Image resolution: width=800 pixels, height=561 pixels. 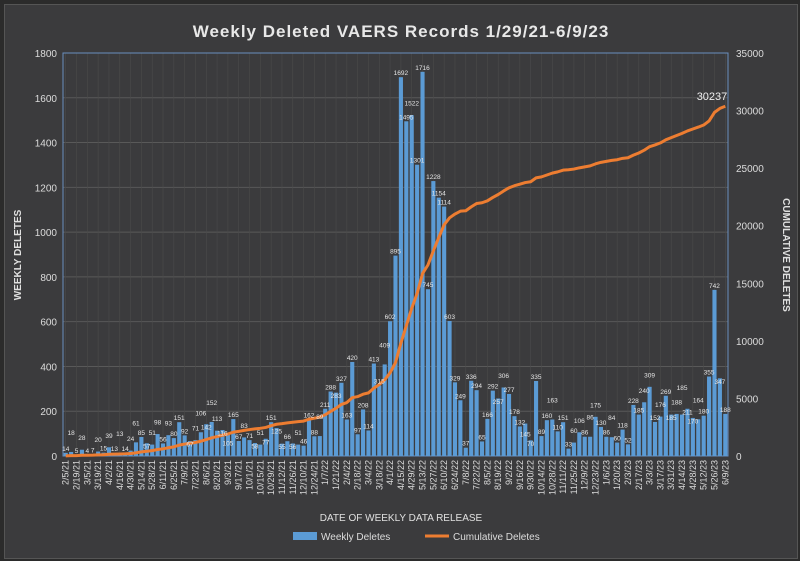 What do you see at coordinates (185, 472) in the screenshot?
I see `x-tick-label: 7/9/21` at bounding box center [185, 472].